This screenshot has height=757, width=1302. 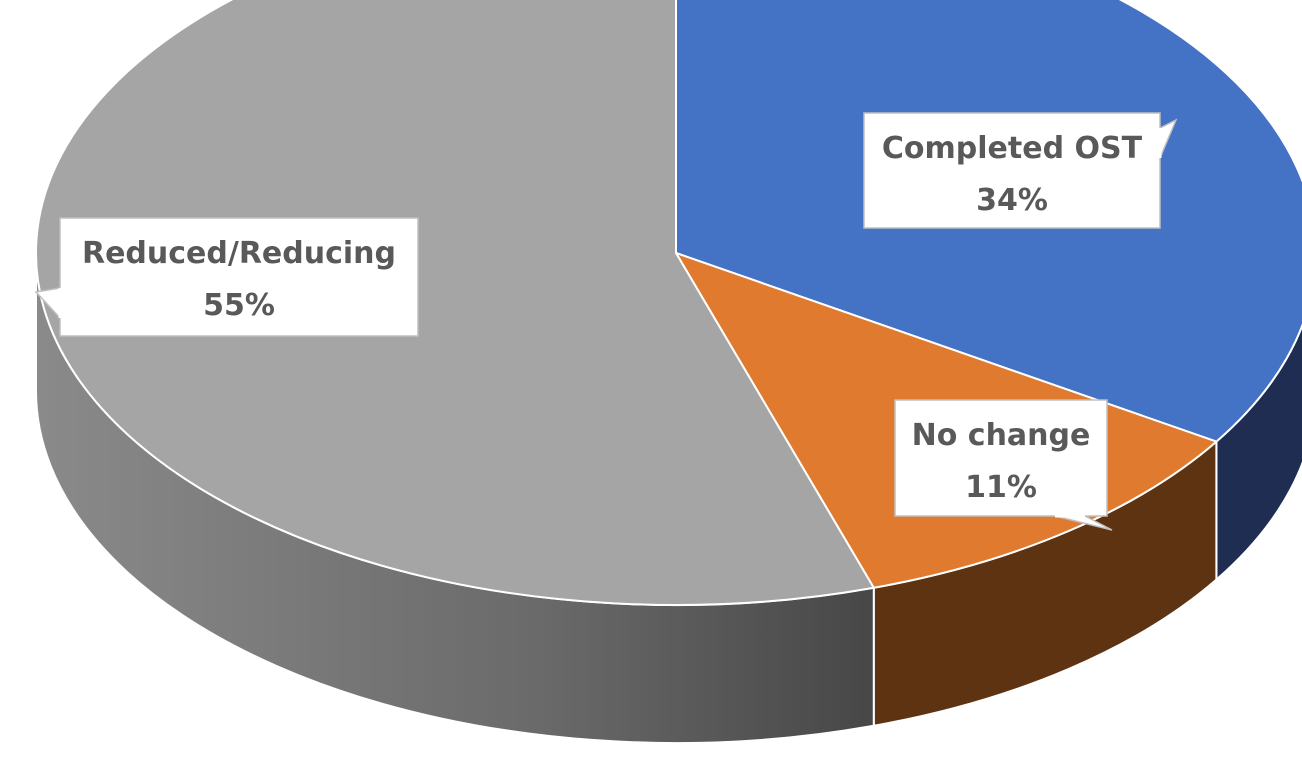 I want to click on data-label-percent: 55%, so click(x=239, y=305).